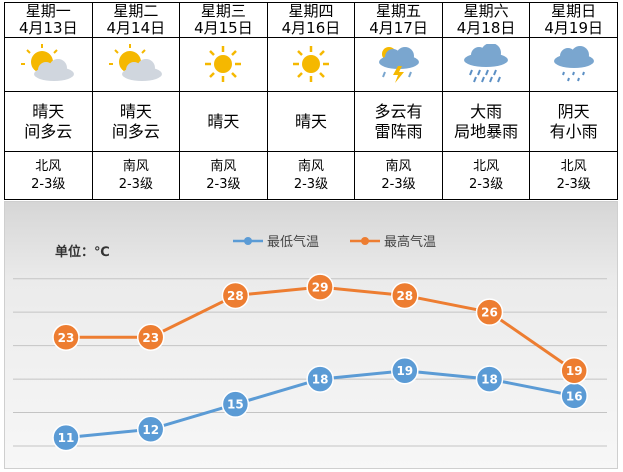 This screenshot has height=472, width=623. Describe the element at coordinates (486, 111) in the screenshot. I see `condition-line: 大雨` at that location.